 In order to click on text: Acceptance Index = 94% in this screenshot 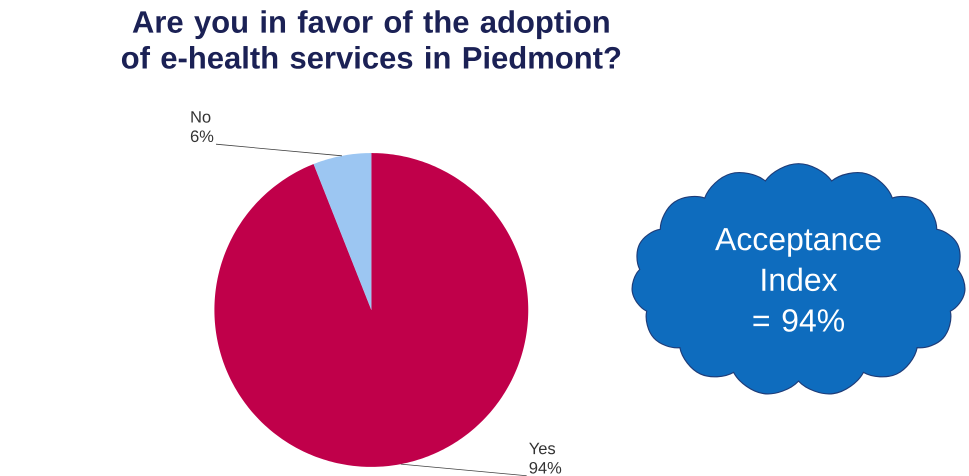, I will do `click(798, 280)`.